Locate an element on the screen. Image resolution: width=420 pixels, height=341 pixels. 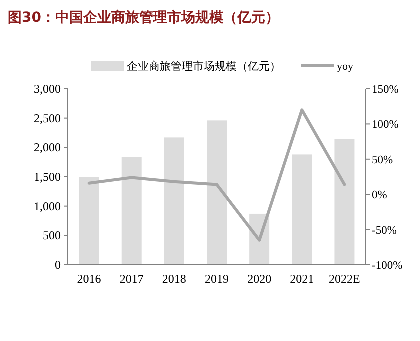
y2-tick-label: -100% is located at coordinates (388, 266).